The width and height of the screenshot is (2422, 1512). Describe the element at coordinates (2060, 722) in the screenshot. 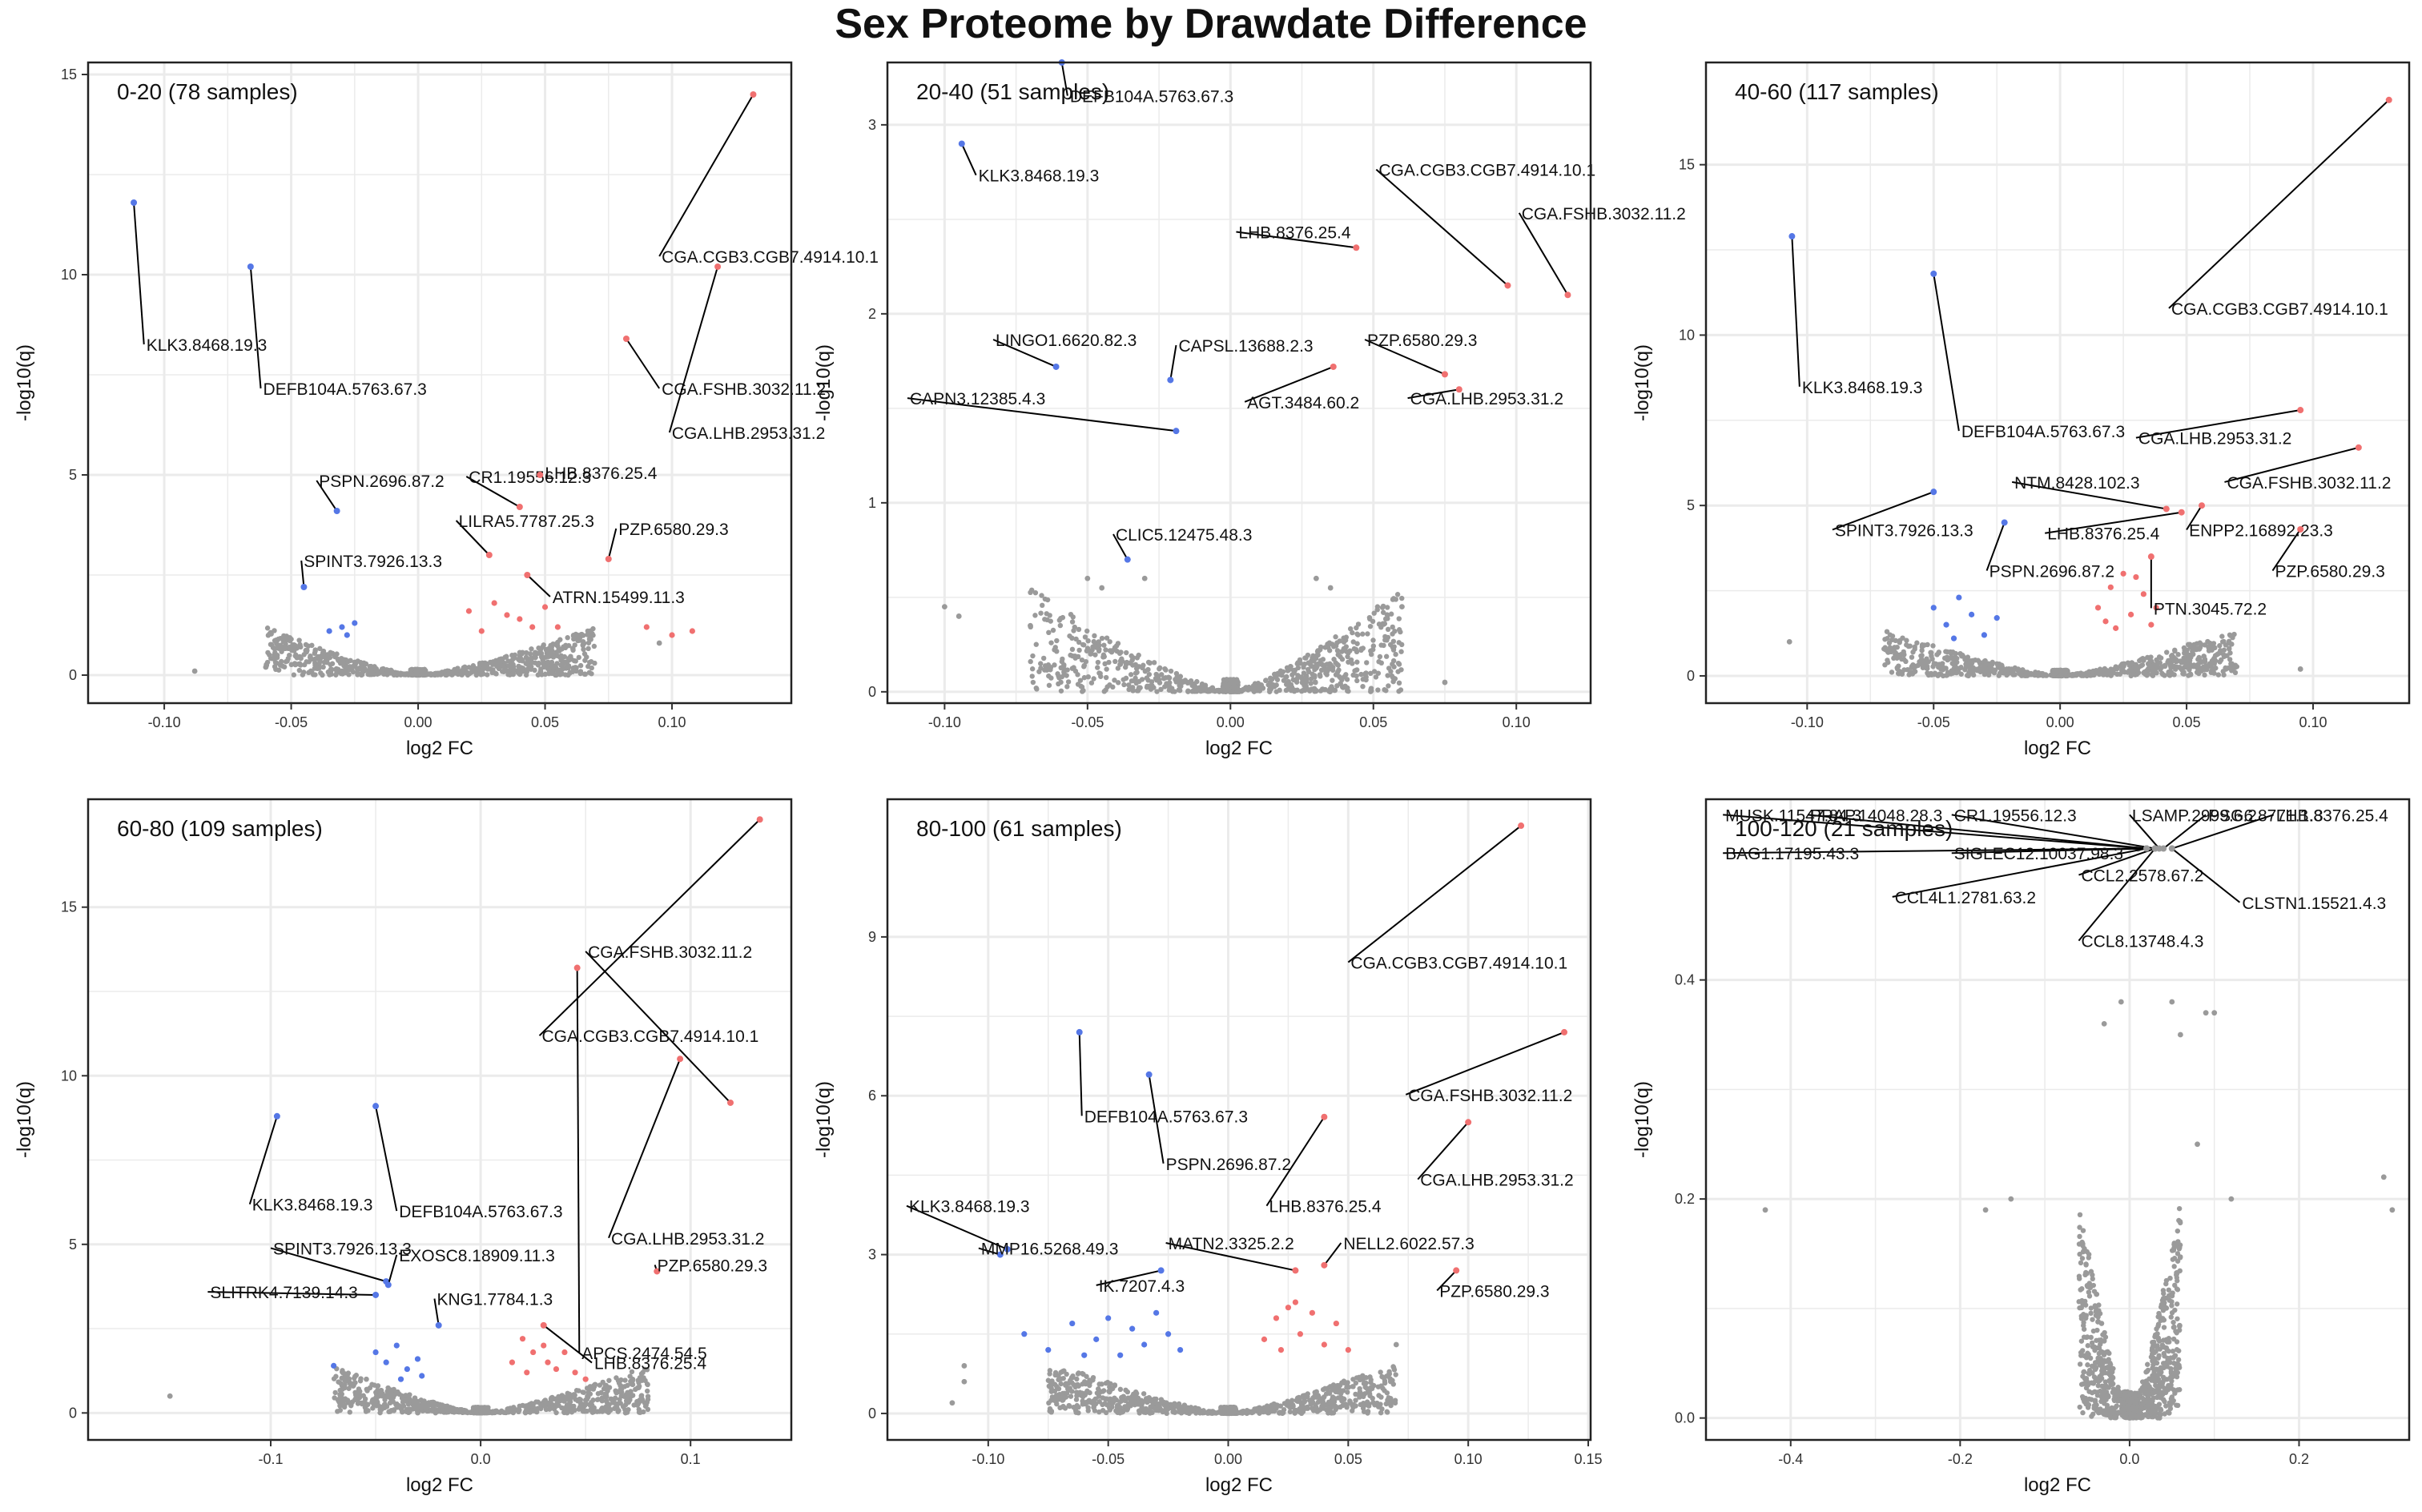

I see `x-tick-label: 0.00` at that location.